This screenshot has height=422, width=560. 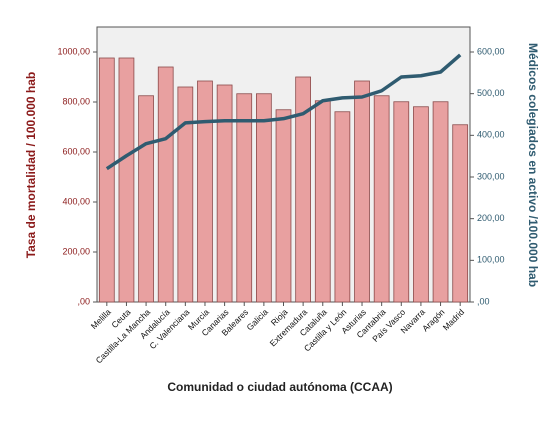 I want to click on x-tick-label: Aragón, so click(x=433, y=320).